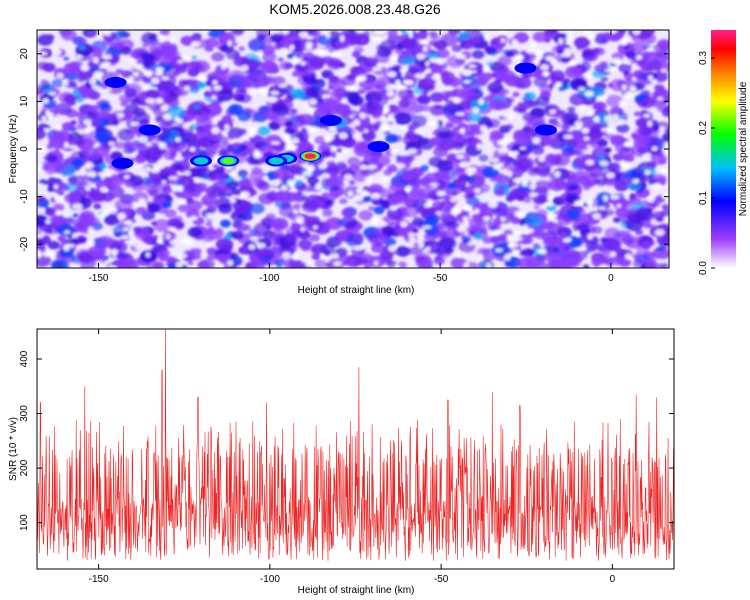 Image resolution: width=750 pixels, height=600 pixels. I want to click on x-tick-label: -100, so click(269, 278).